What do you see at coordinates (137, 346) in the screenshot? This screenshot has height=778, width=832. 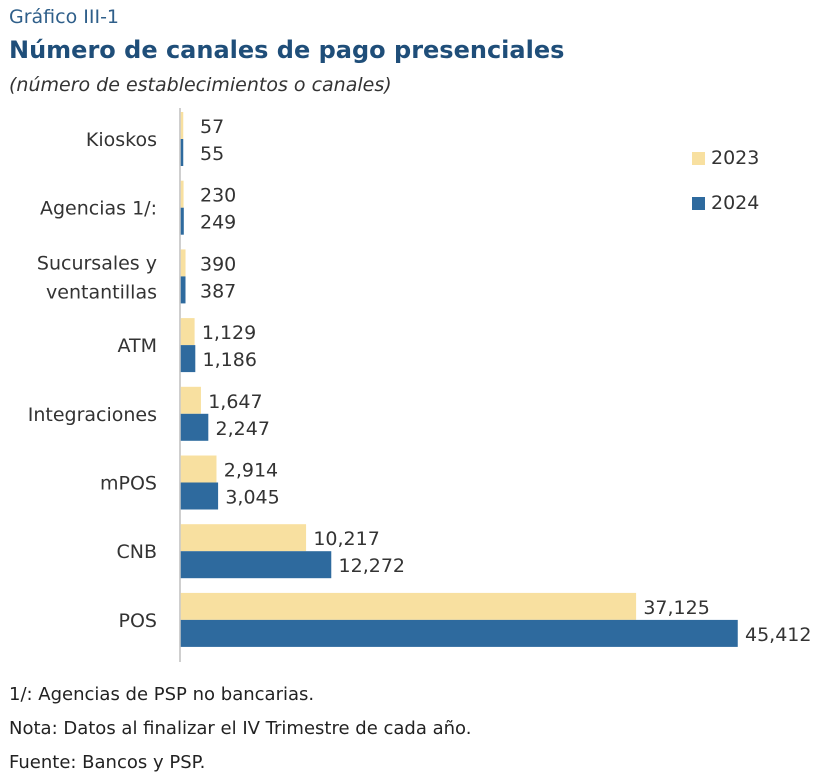 I see `category-label: ATM` at bounding box center [137, 346].